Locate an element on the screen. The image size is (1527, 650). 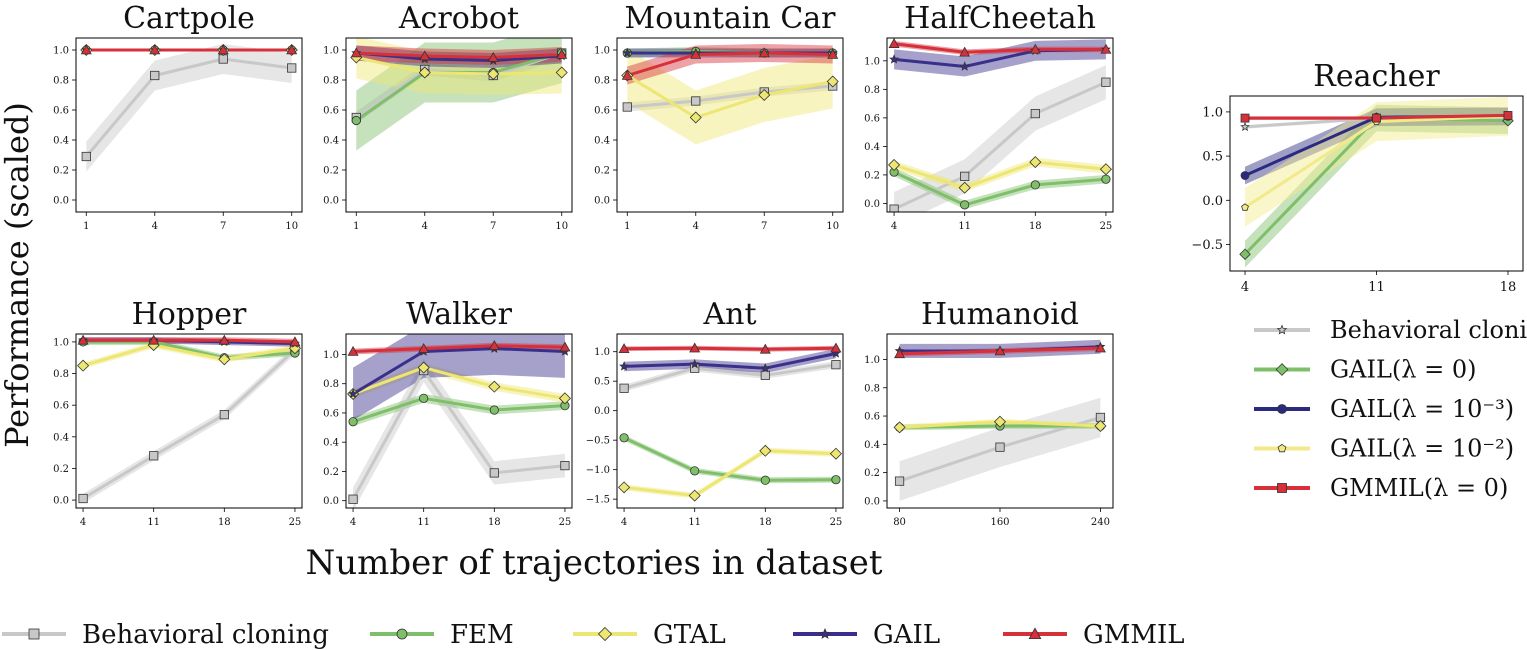
panel-title: HalfCheetah is located at coordinates (1000, 18).